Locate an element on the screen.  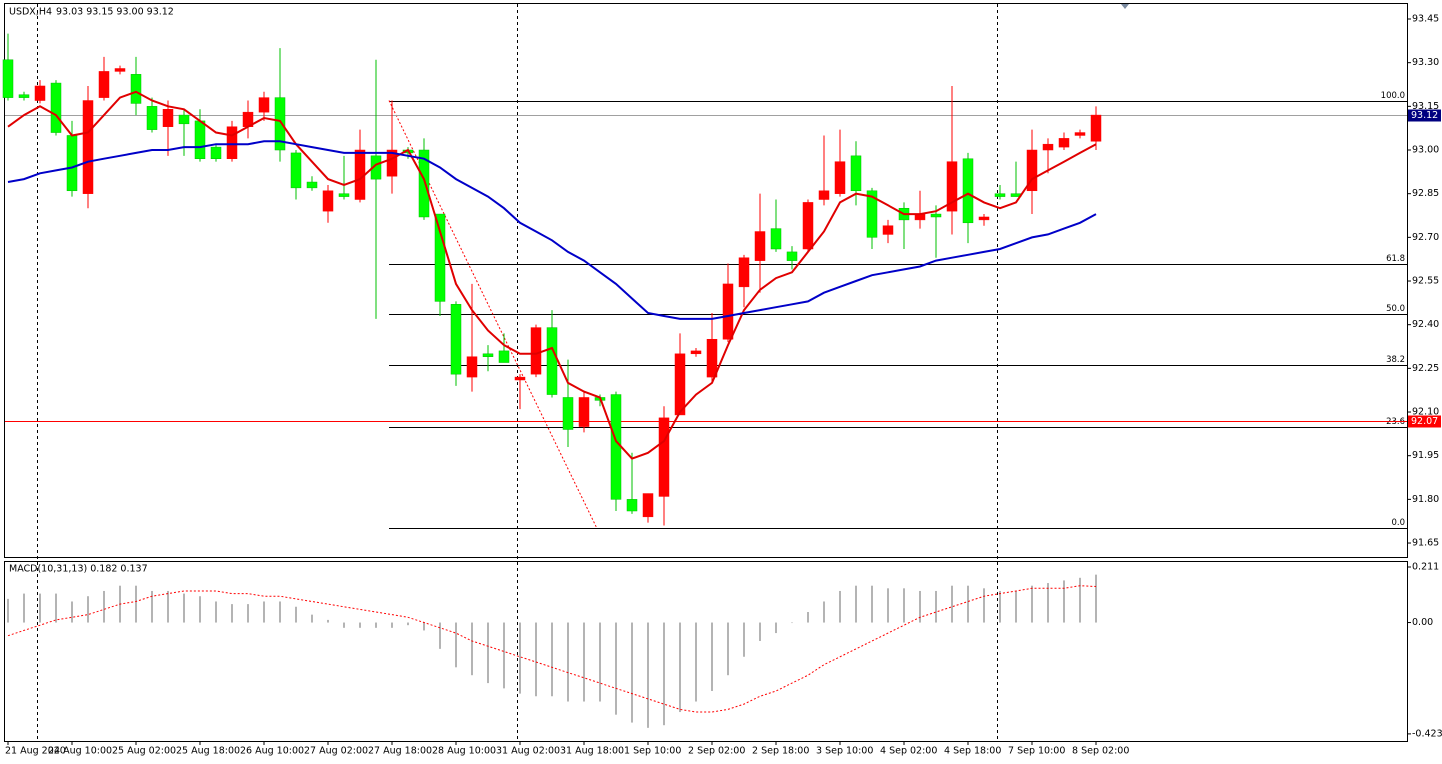
x-tick-label: 27 Aug 02:00 is located at coordinates (336, 751).